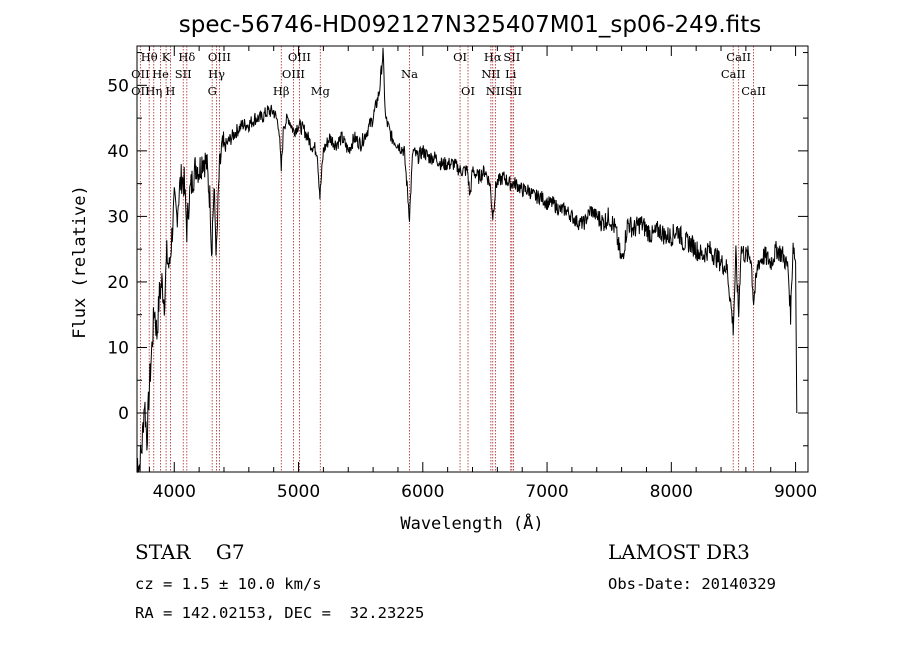 The width and height of the screenshot is (900, 649). I want to click on y-tick-label: 20, so click(118, 283).